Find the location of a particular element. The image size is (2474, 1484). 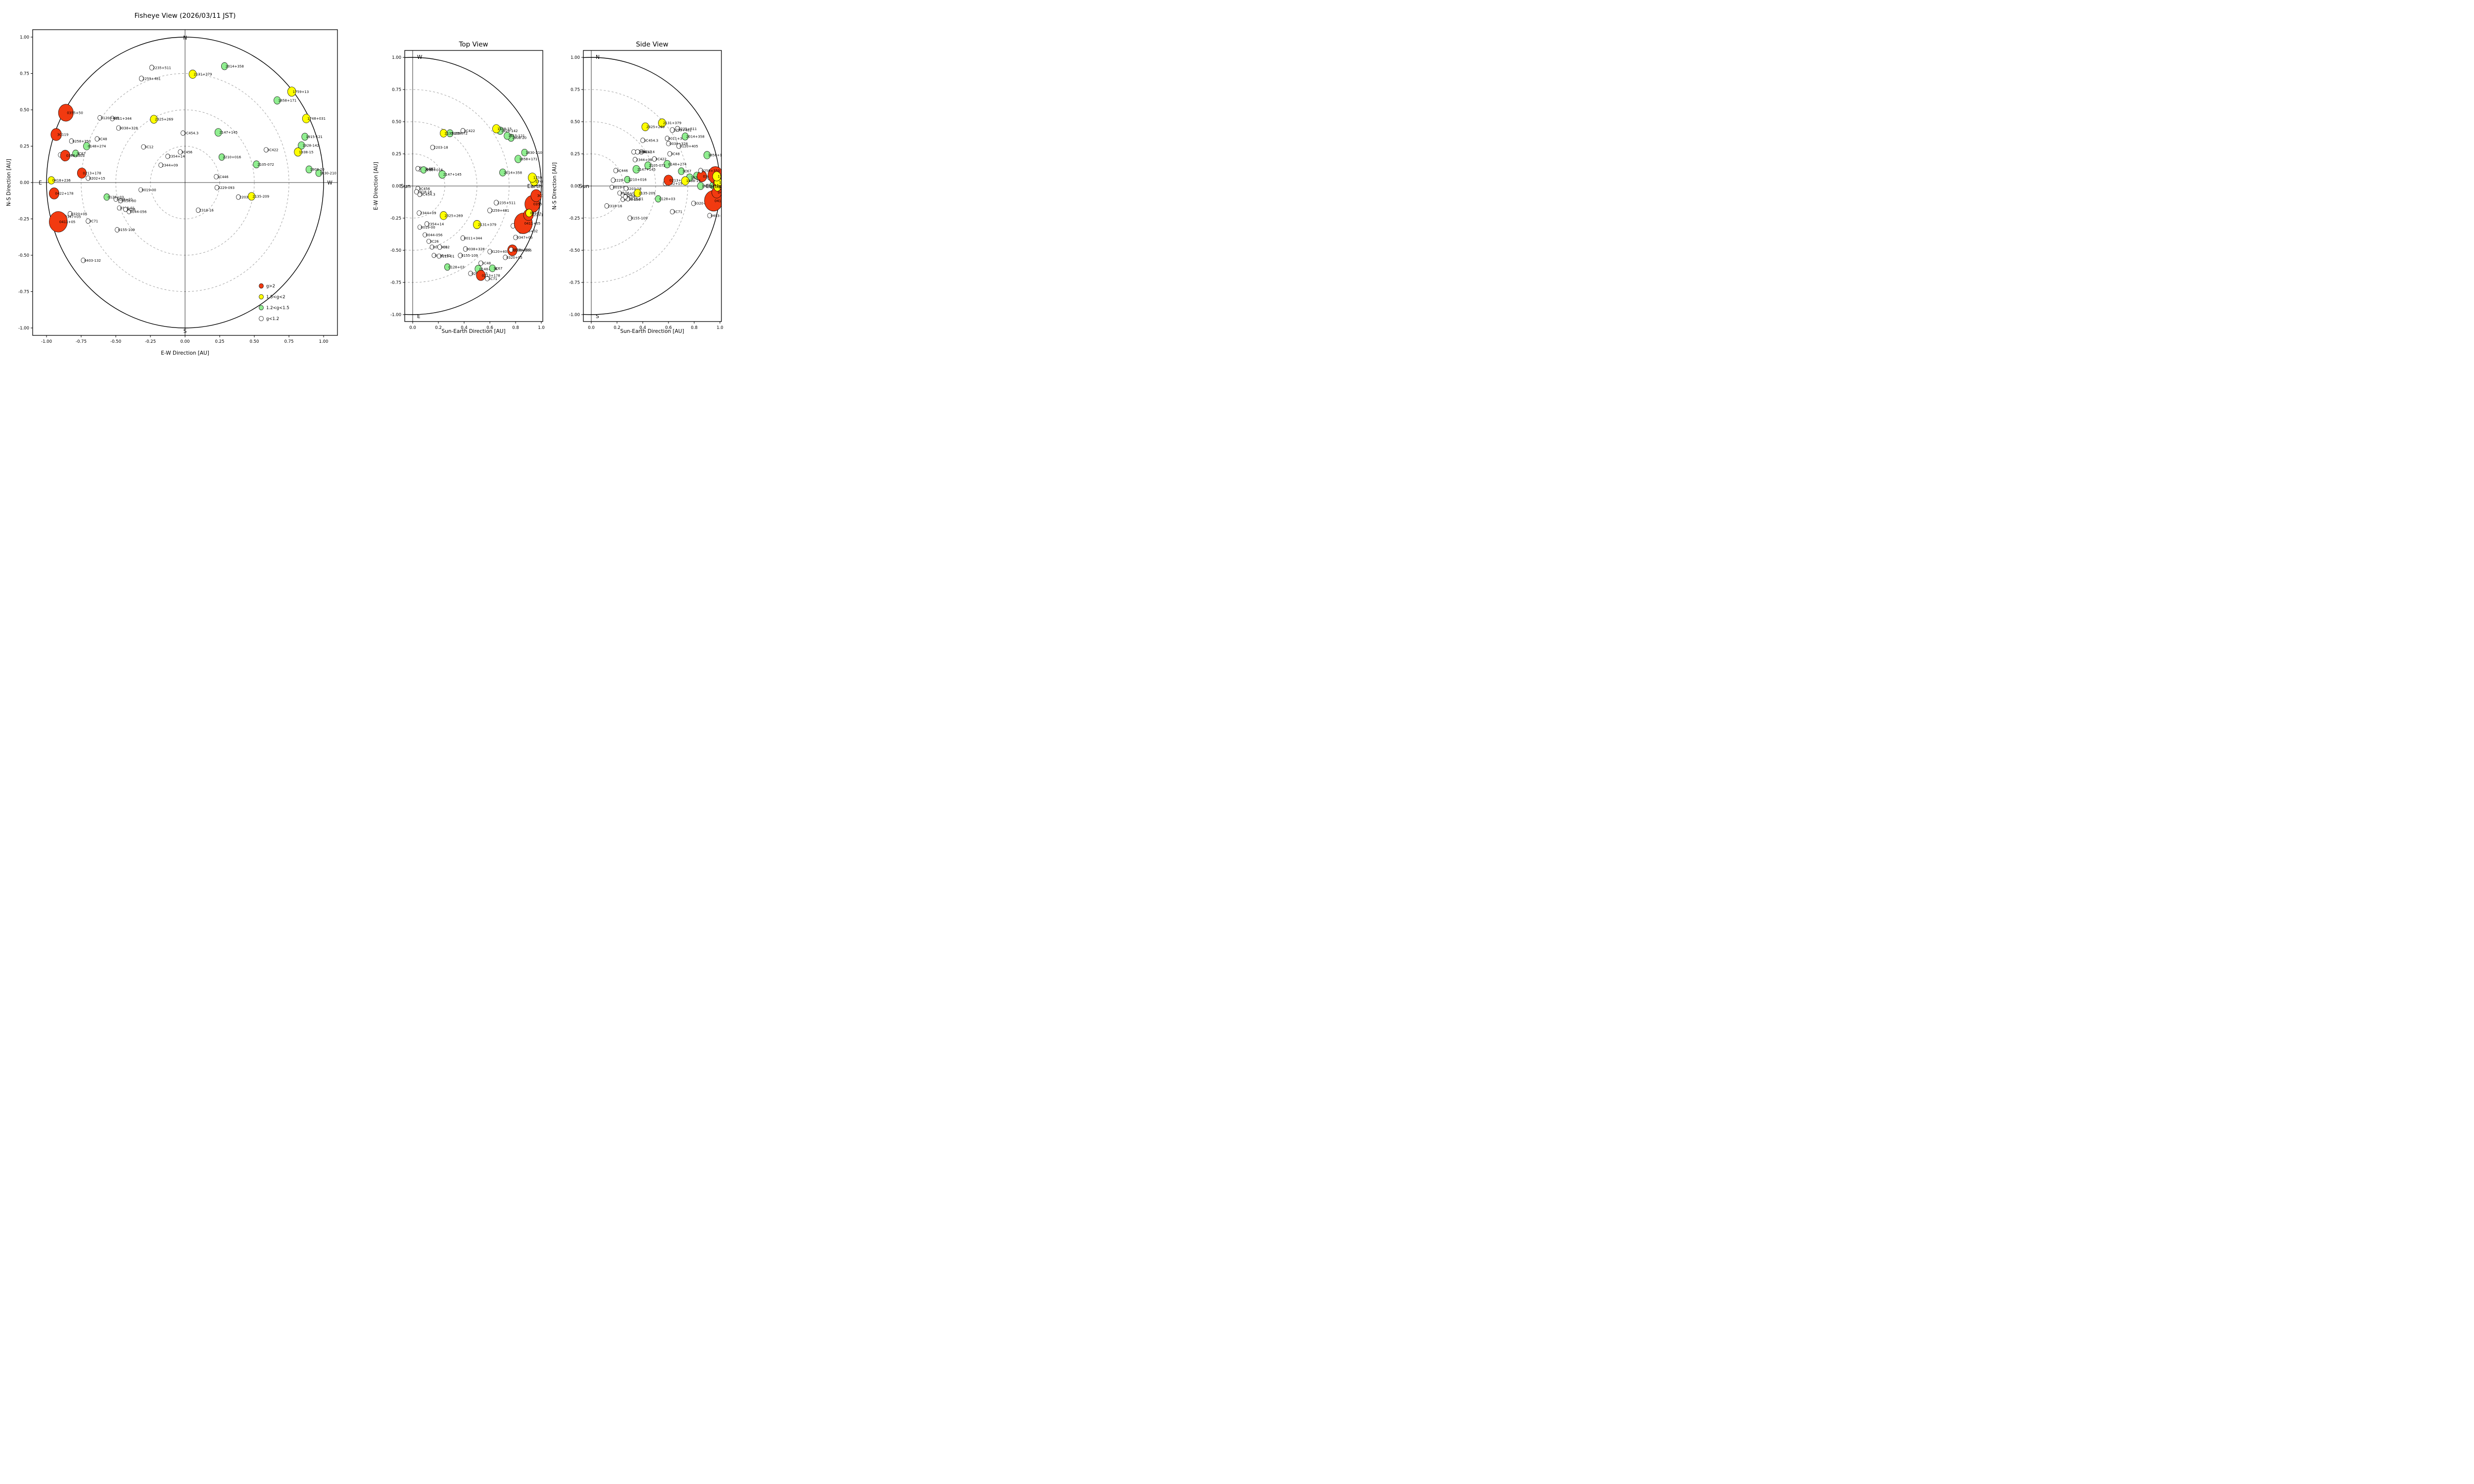

source-label: 2229-093 is located at coordinates (227, 188).